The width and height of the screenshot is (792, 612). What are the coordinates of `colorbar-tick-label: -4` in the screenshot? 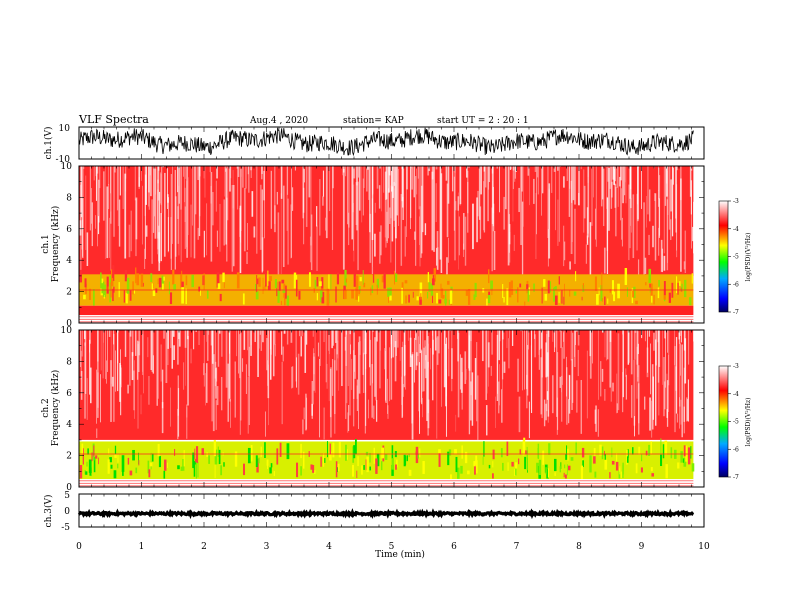 It's located at (736, 394).